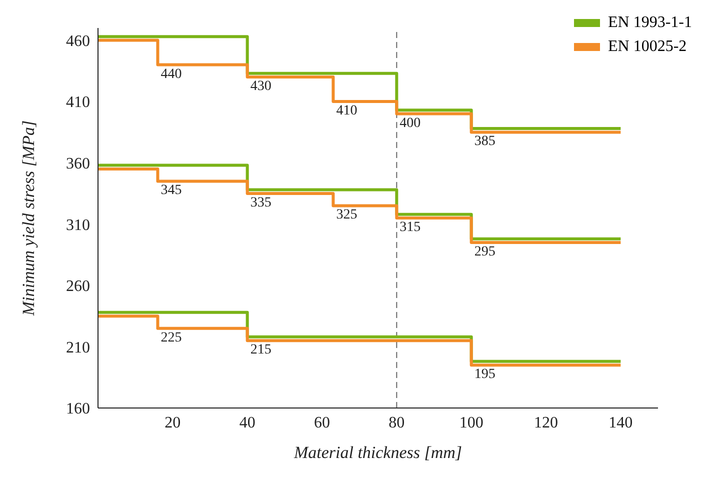 Image resolution: width=720 pixels, height=497 pixels. What do you see at coordinates (171, 190) in the screenshot?
I see `data-label: 345` at bounding box center [171, 190].